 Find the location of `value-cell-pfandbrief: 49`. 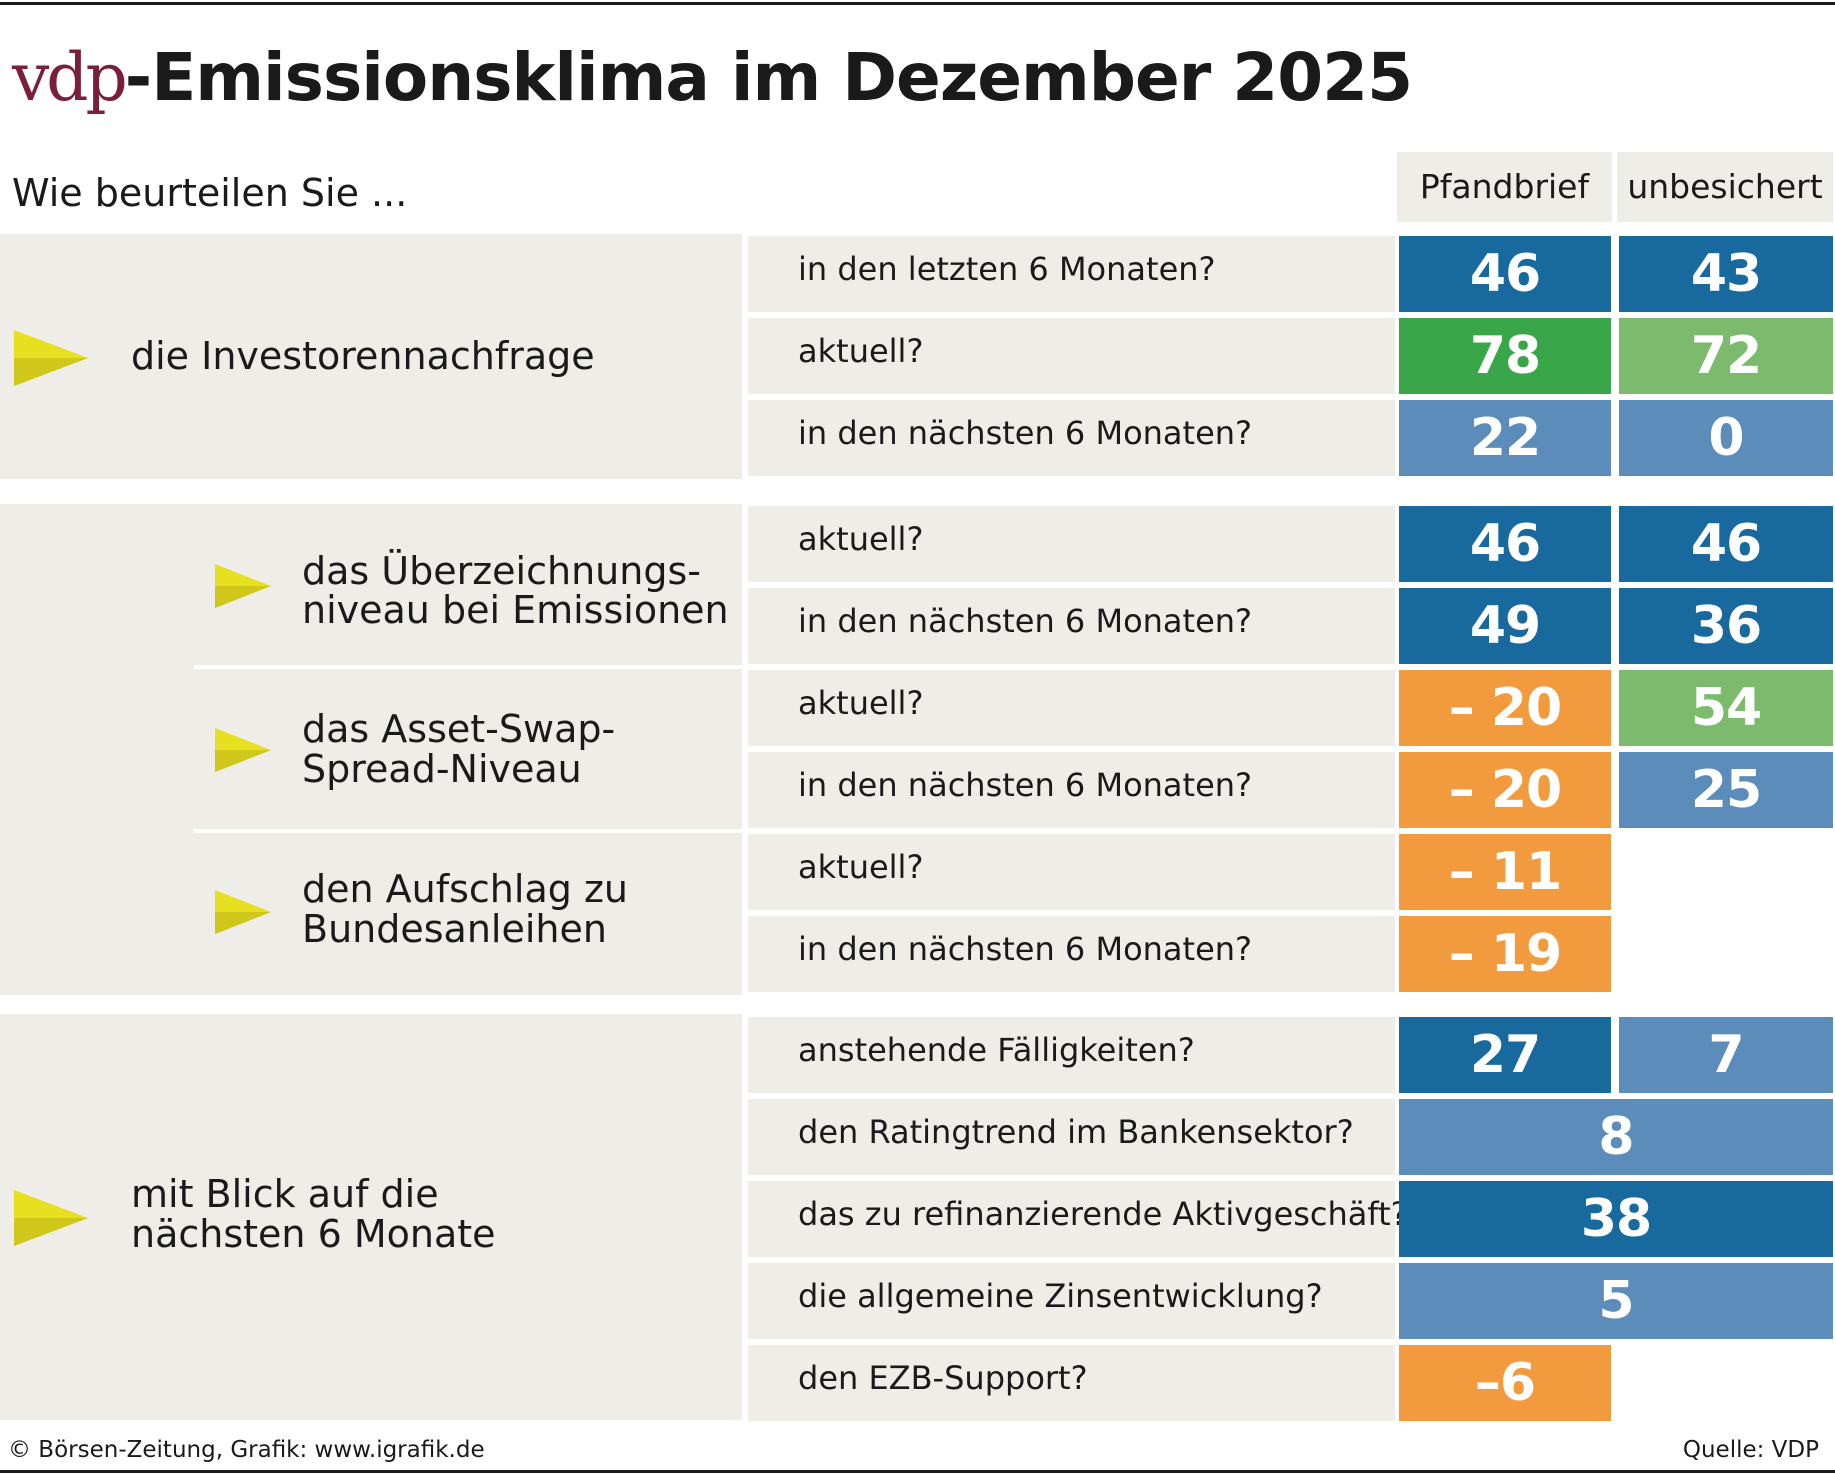

value-cell-pfandbrief: 49 is located at coordinates (1505, 626).